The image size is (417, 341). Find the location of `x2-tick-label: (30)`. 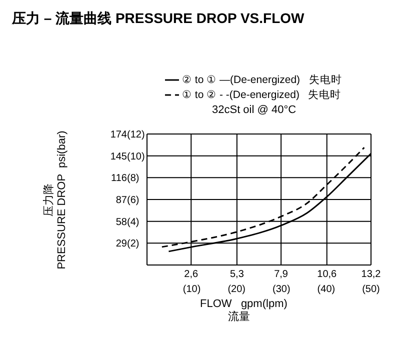

x2-tick-label: (30) is located at coordinates (281, 289).